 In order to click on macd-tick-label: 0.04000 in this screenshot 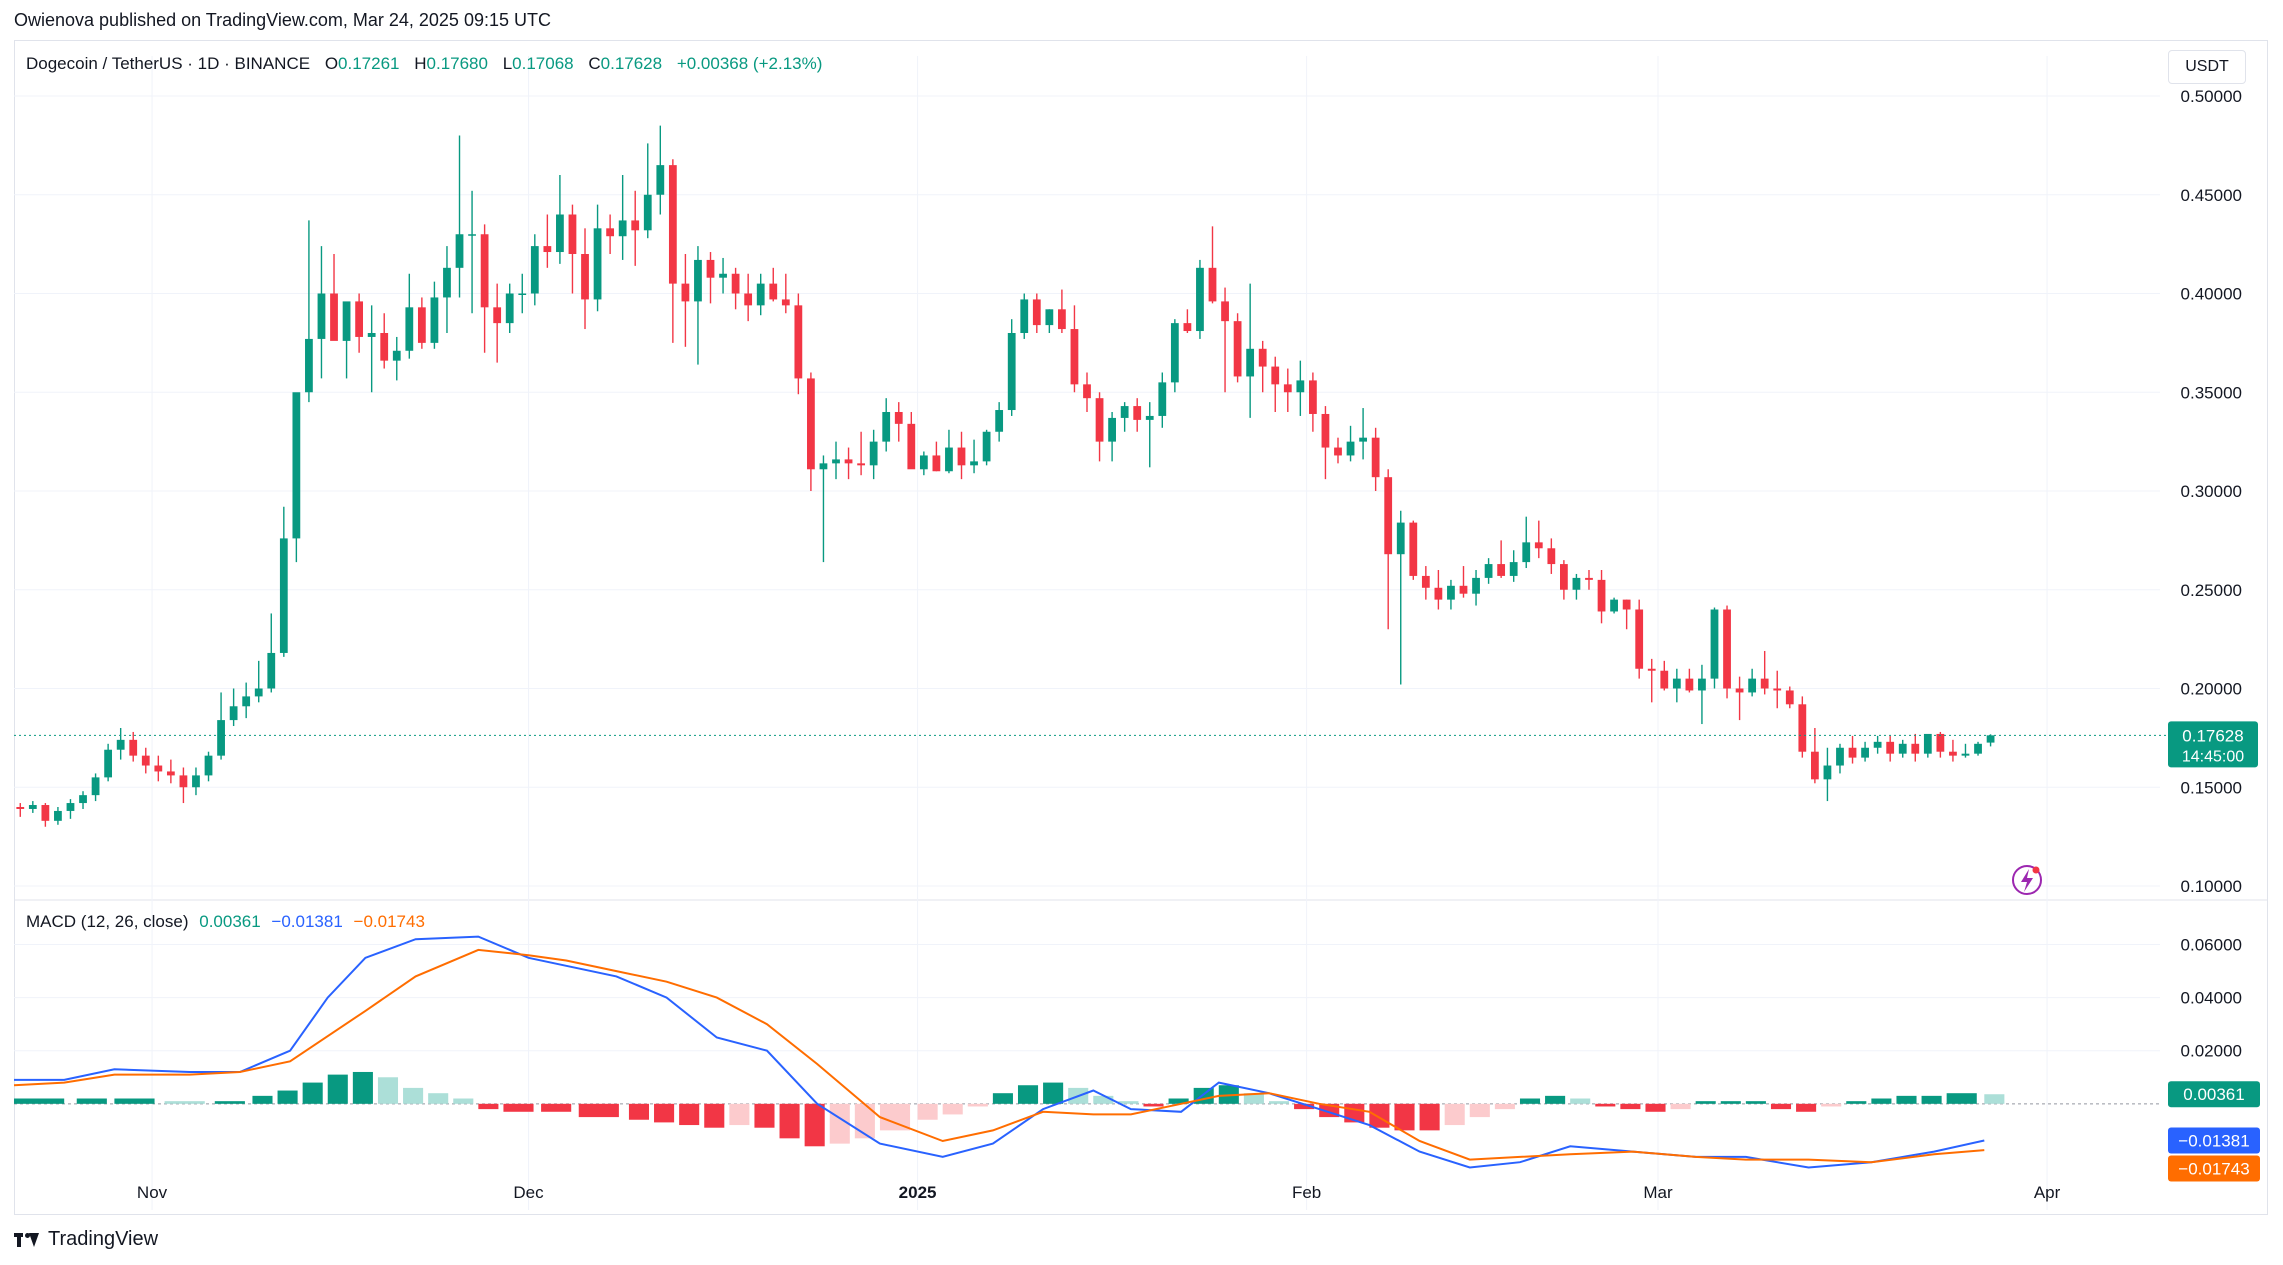, I will do `click(2211, 998)`.